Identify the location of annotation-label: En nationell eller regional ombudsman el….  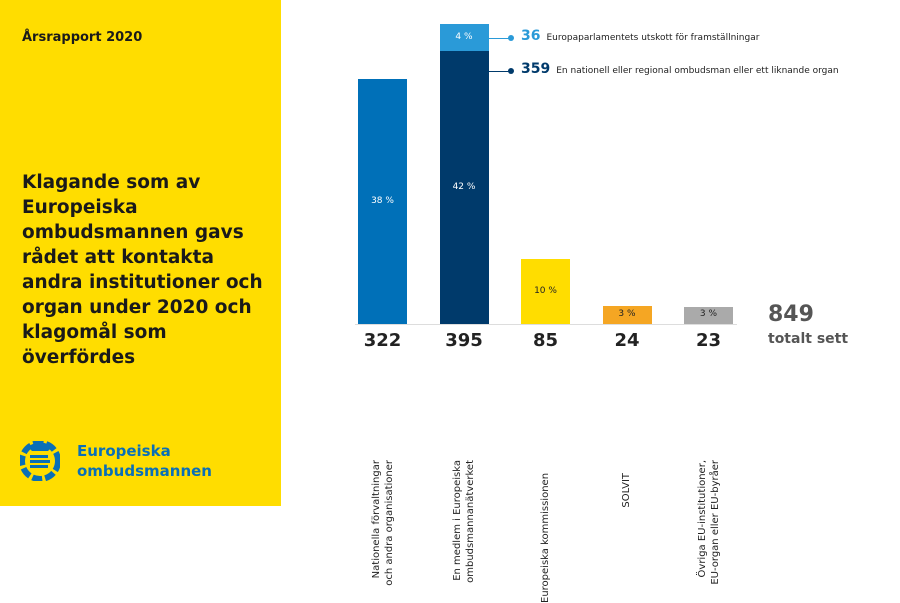
(697, 71).